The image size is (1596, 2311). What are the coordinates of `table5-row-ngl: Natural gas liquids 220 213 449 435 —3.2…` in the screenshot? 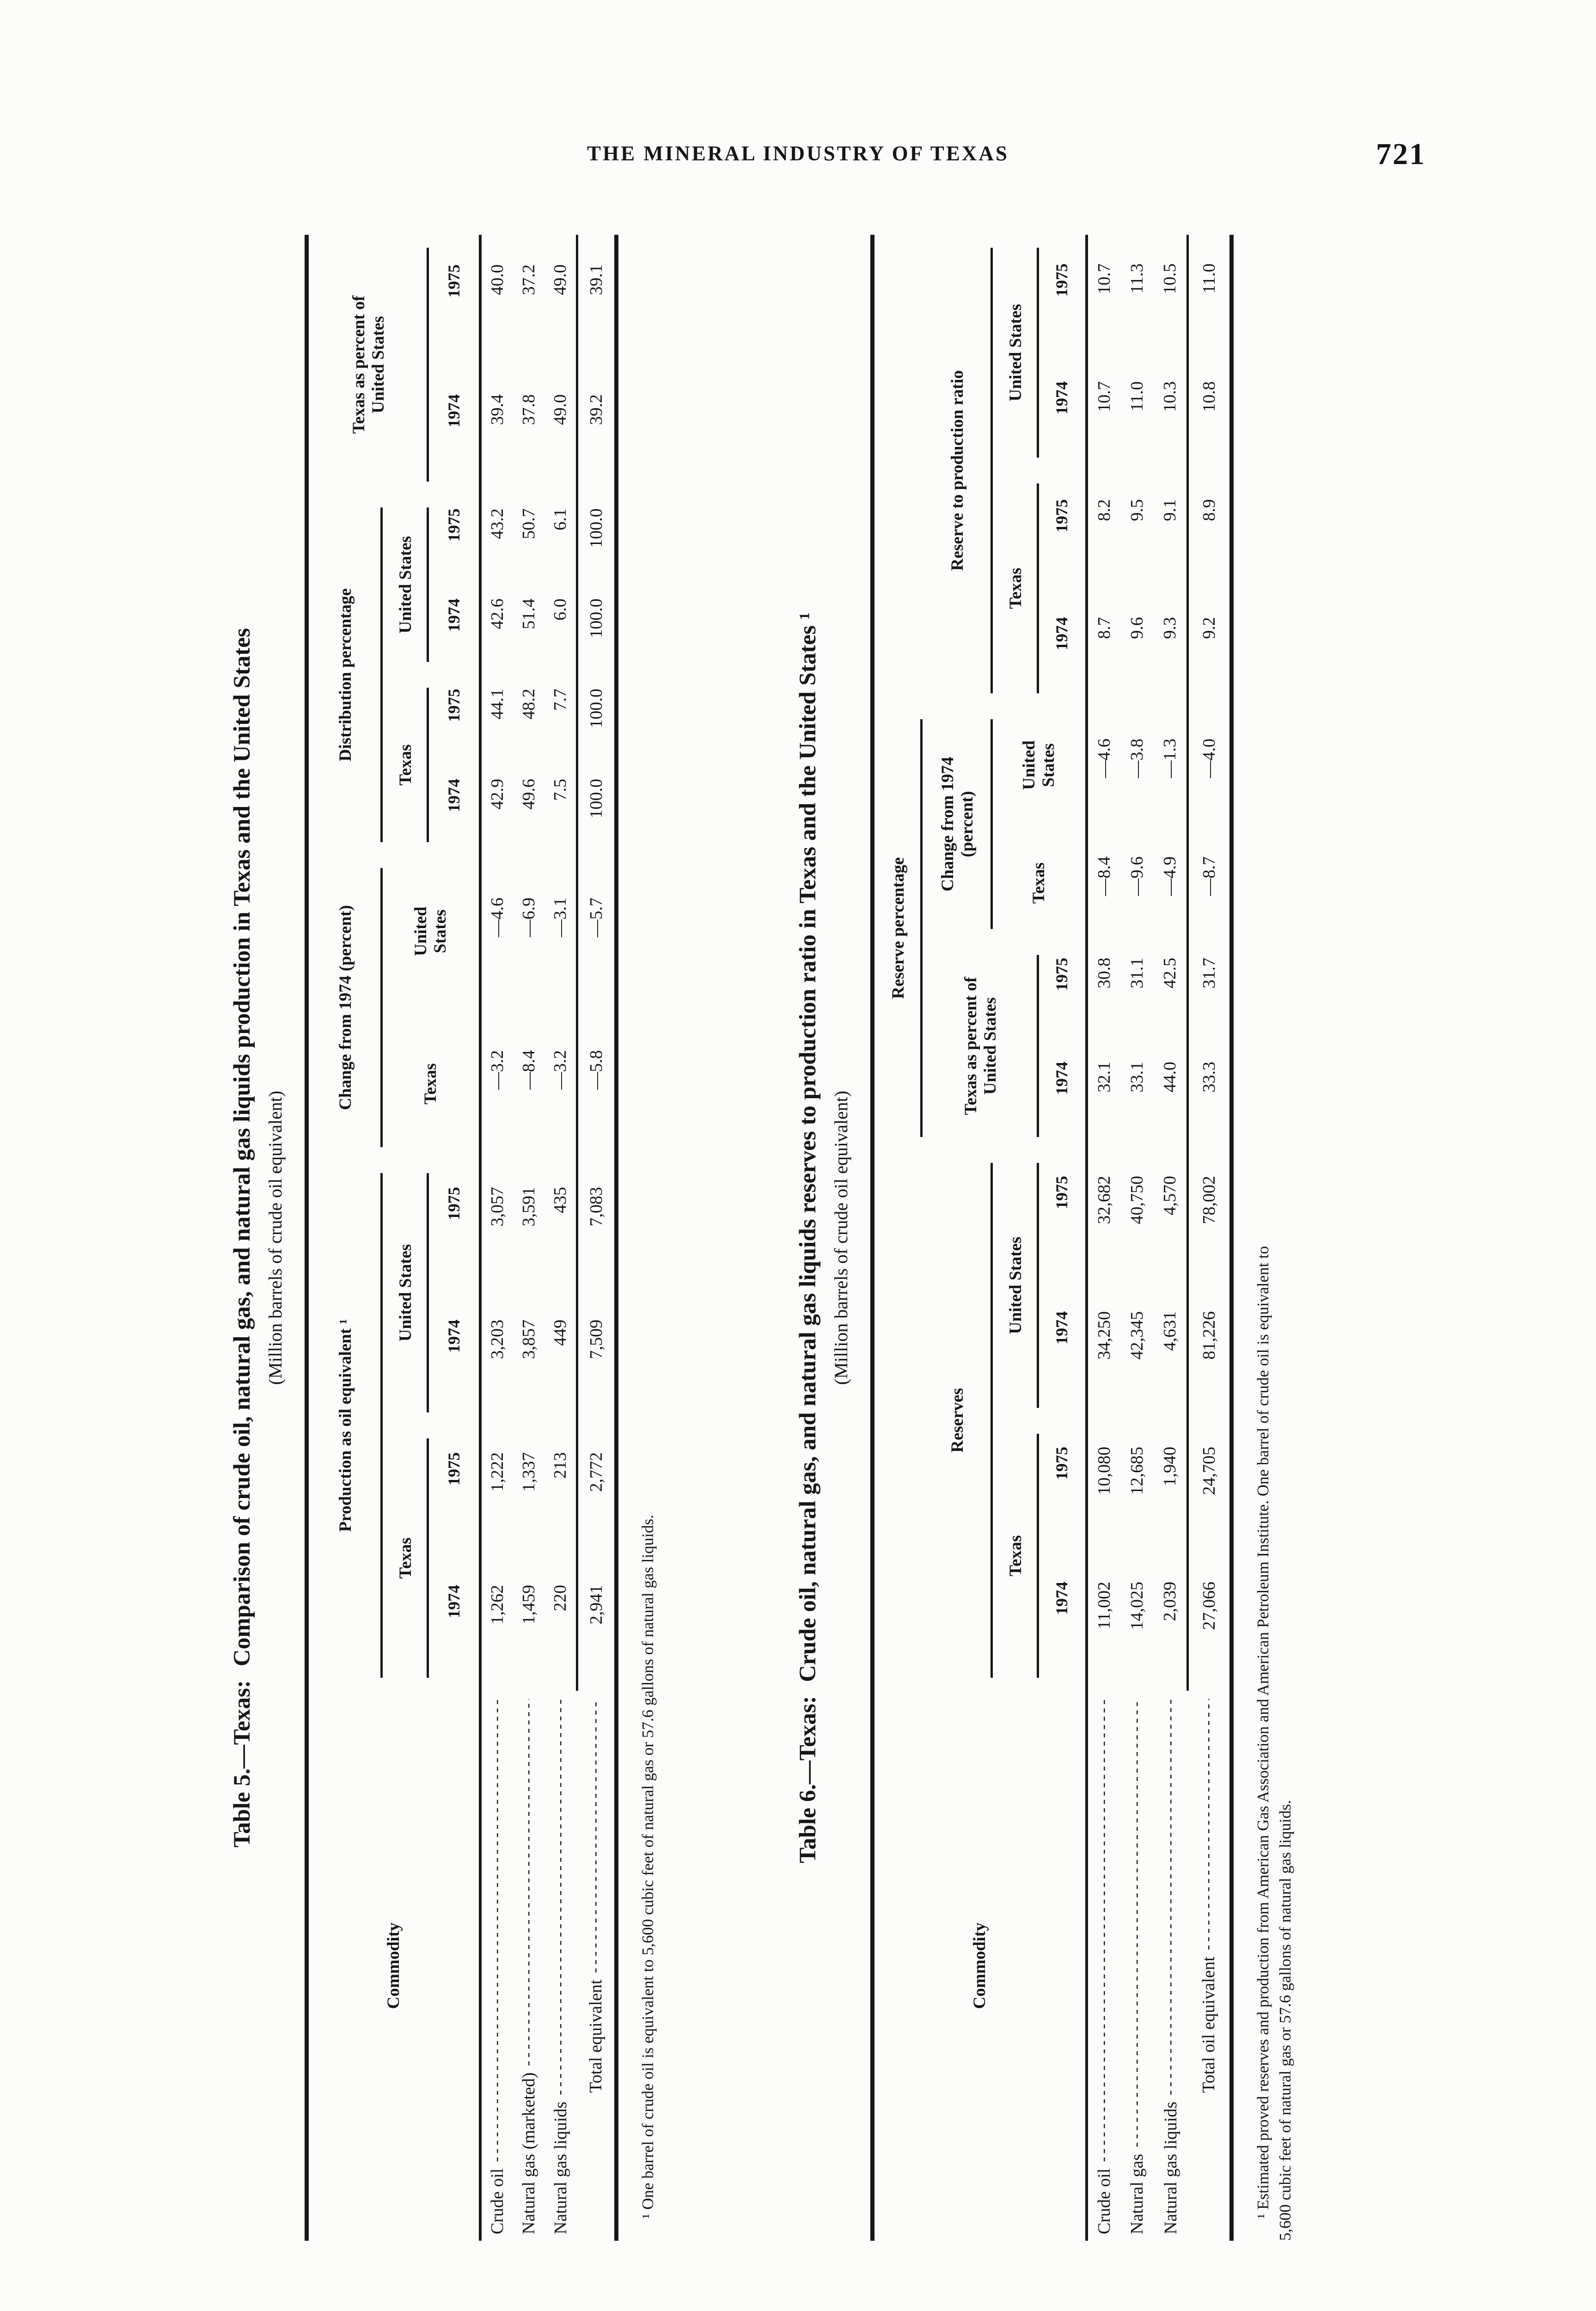 It's located at (561, 1238).